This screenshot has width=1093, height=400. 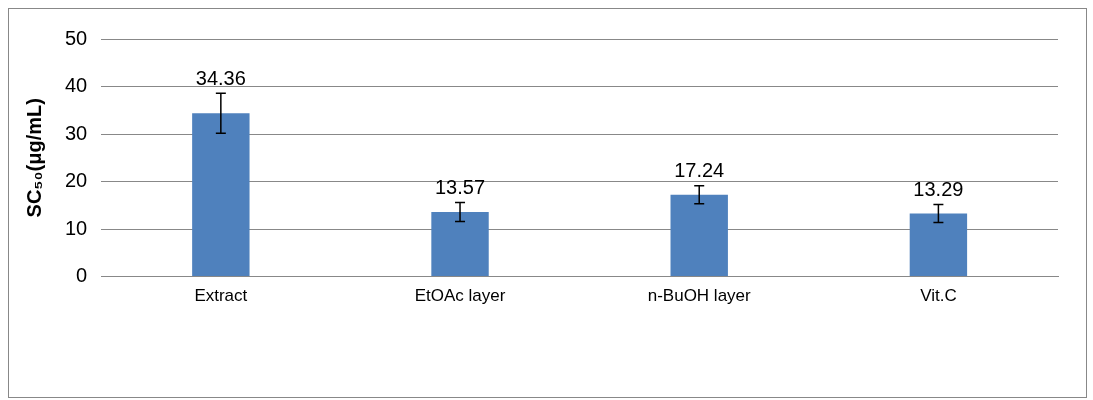 I want to click on y-tick-label: 0, so click(x=82, y=275).